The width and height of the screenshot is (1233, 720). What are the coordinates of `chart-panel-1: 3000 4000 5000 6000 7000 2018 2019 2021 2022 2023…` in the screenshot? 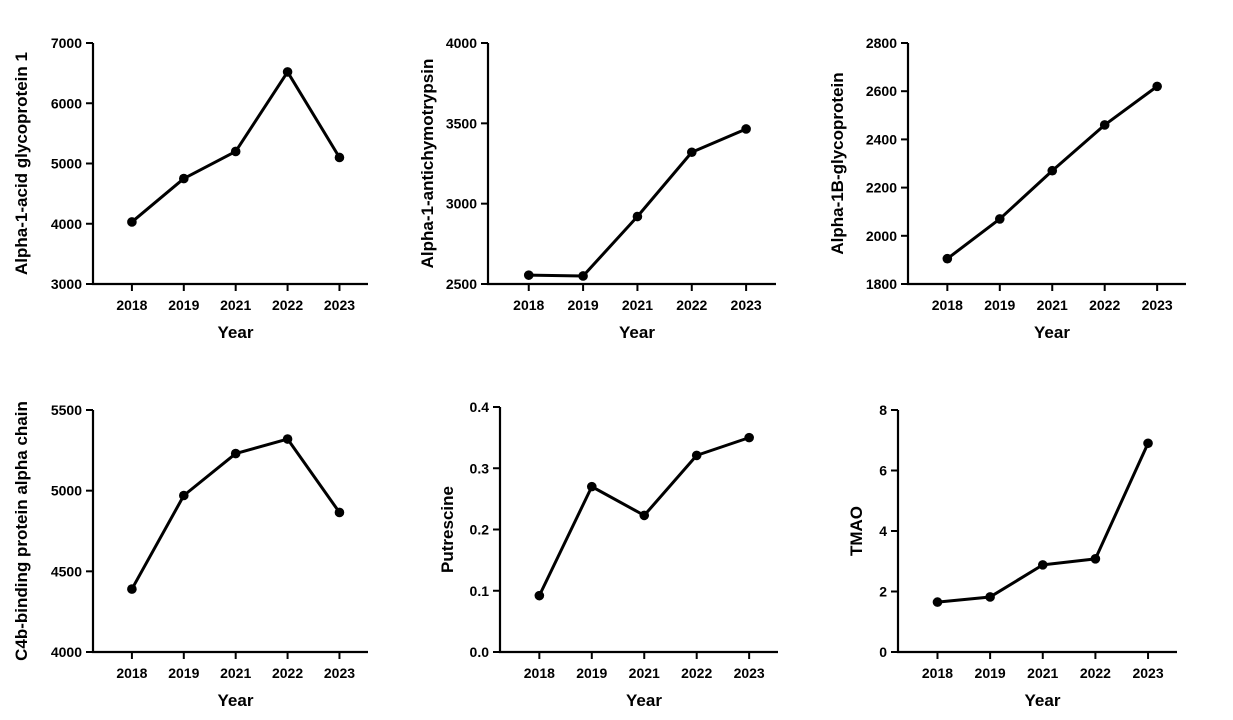 It's located at (190, 188).